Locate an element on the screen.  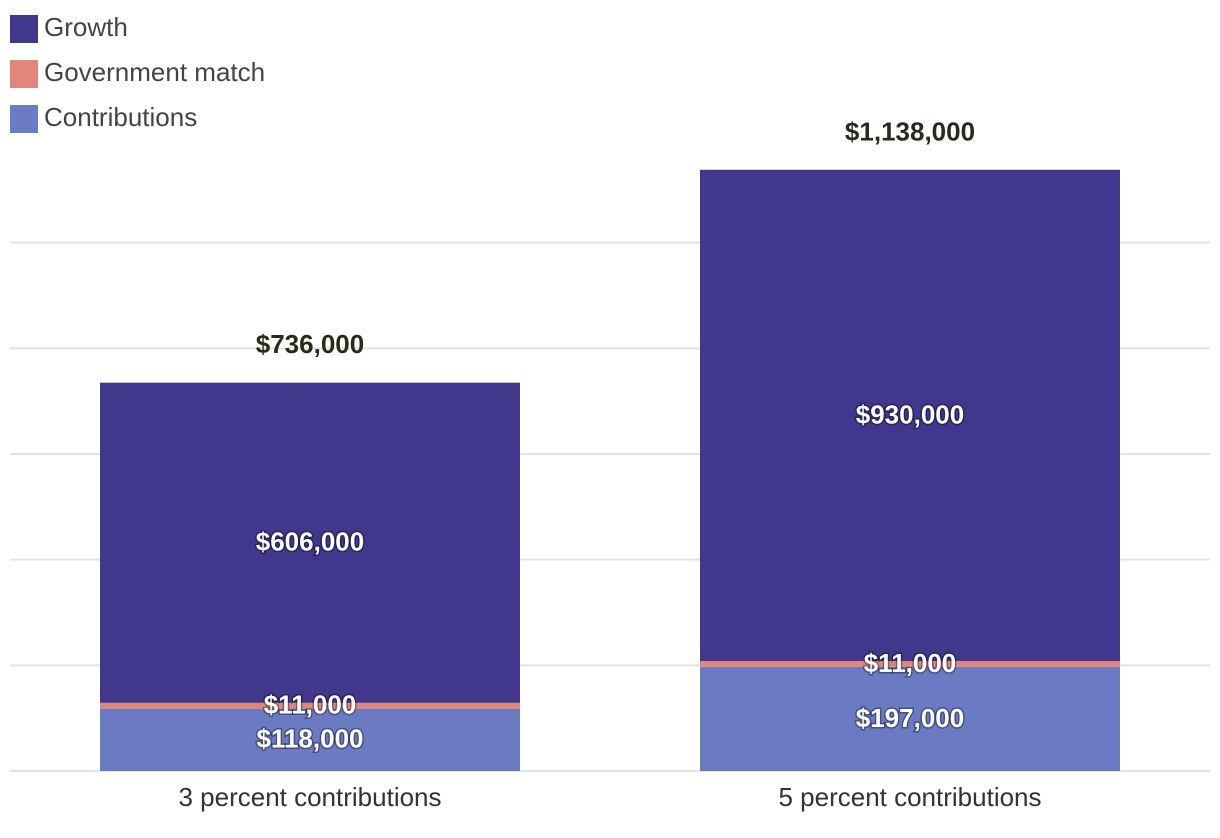
segment-label: $930,000 is located at coordinates (910, 414).